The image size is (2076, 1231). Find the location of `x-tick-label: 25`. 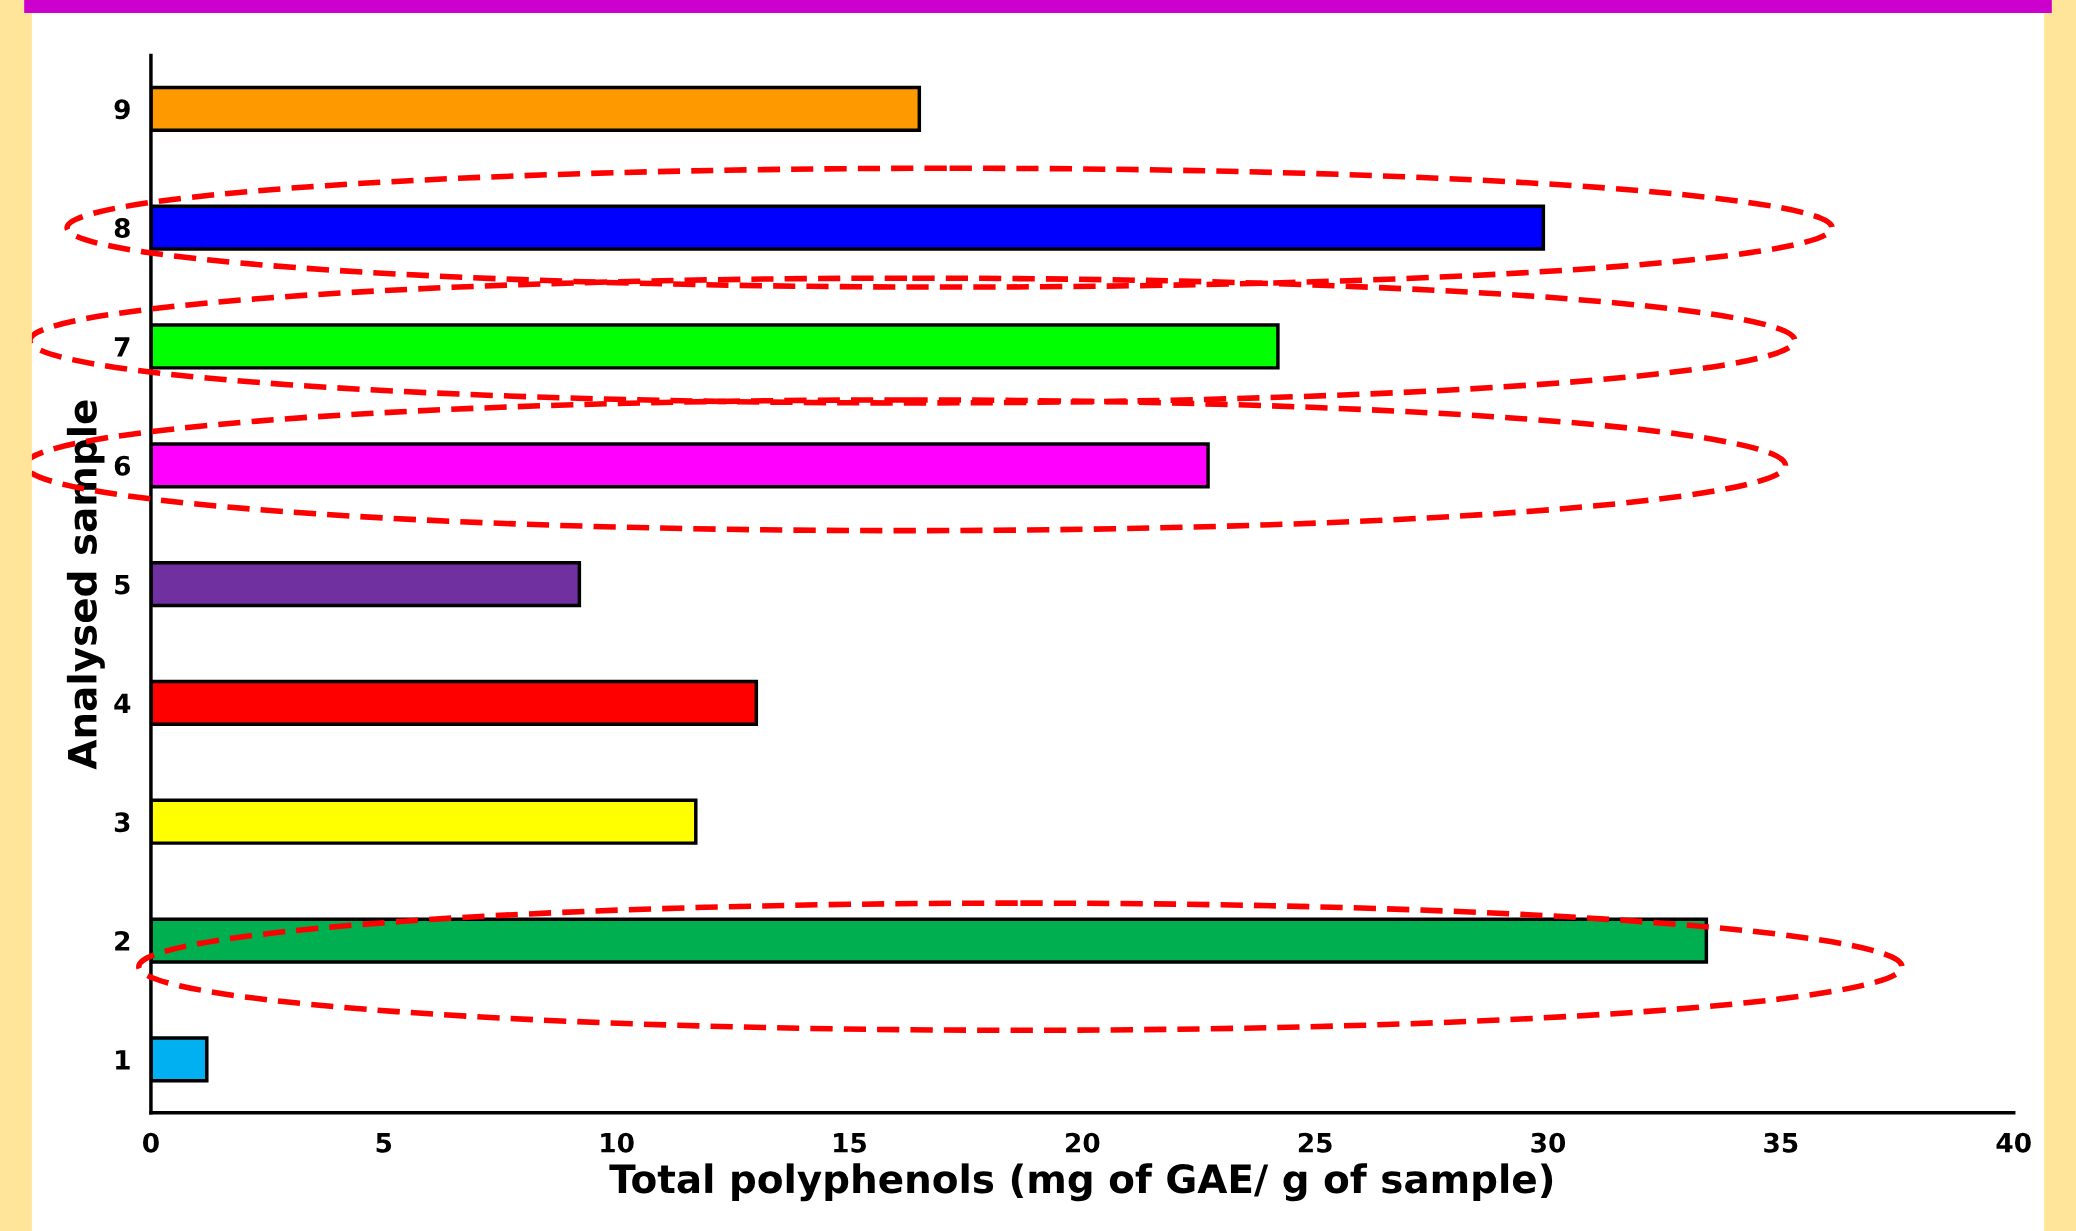

x-tick-label: 25 is located at coordinates (1315, 1142).